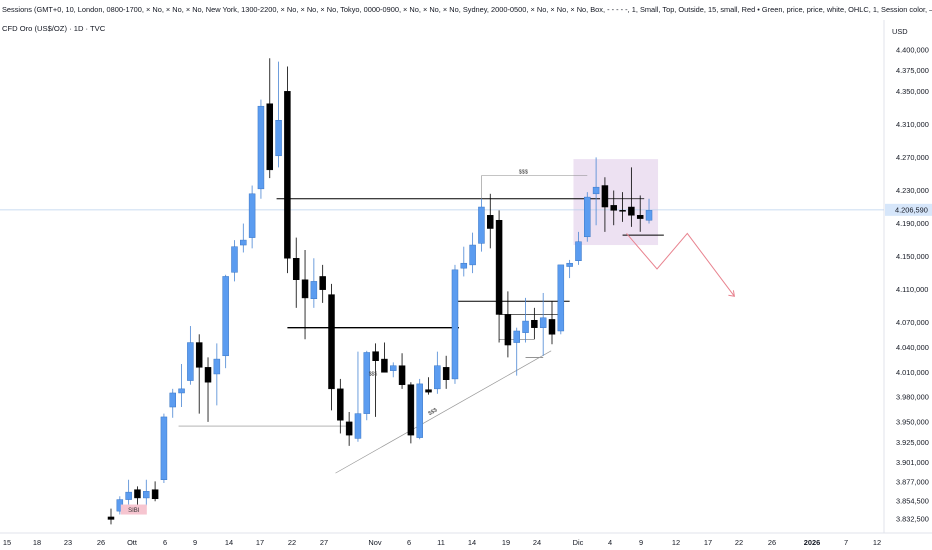 The width and height of the screenshot is (932, 550). I want to click on x-tick-label: 18, so click(37, 542).